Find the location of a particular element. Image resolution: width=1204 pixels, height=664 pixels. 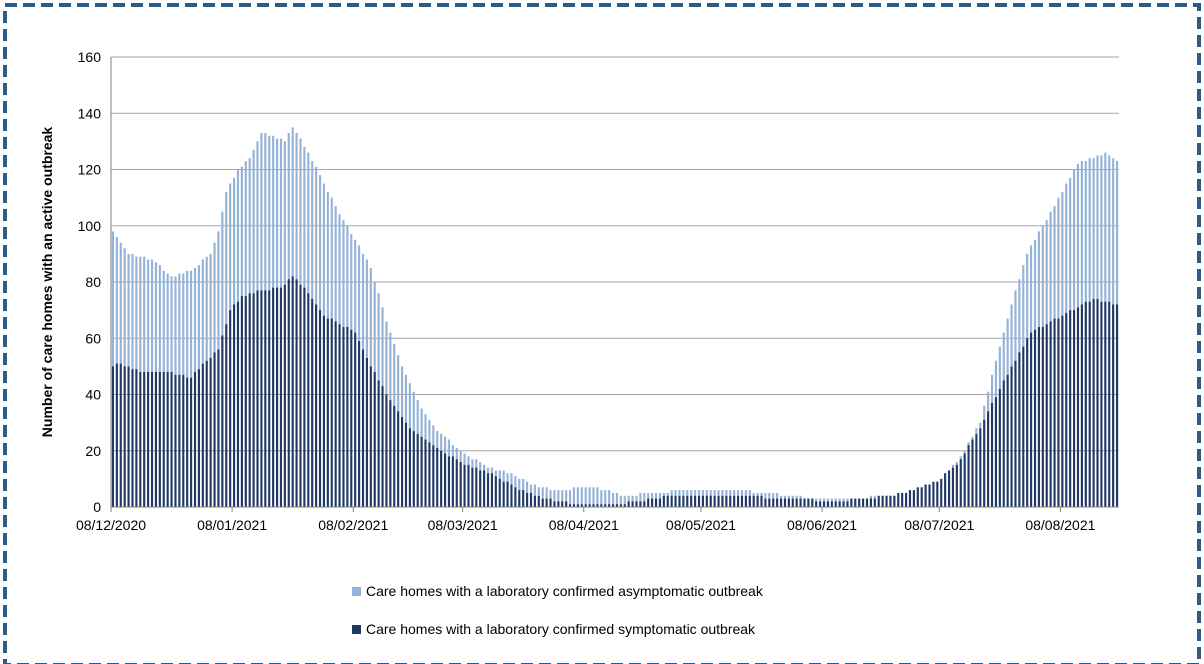

x-tick-label: 08/05/2021 is located at coordinates (701, 525).